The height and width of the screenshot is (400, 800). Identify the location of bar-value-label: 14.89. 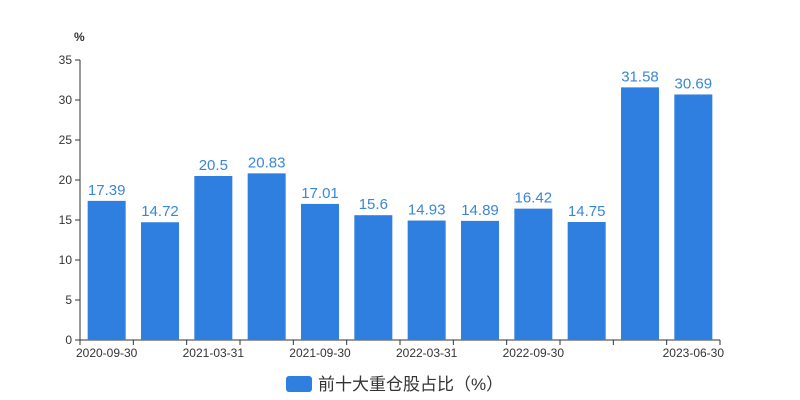
(480, 210).